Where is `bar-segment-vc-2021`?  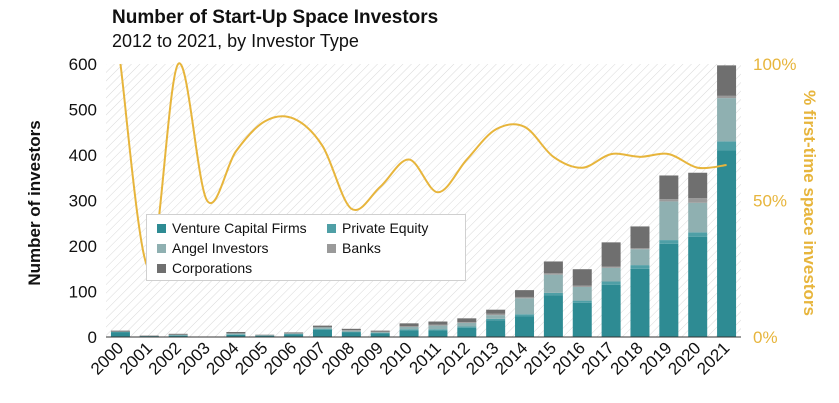 bar-segment-vc-2021 is located at coordinates (727, 243).